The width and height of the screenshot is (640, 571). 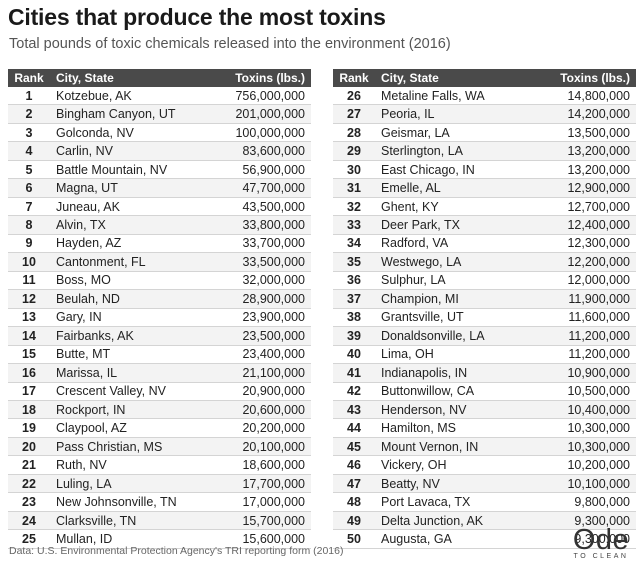 I want to click on logo-tagline: TO CLEAN, so click(x=601, y=556).